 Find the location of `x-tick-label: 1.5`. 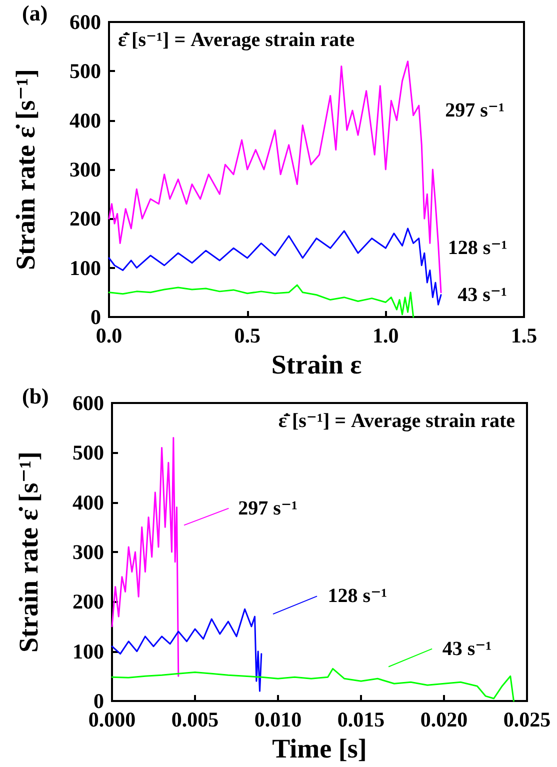

x-tick-label: 1.5 is located at coordinates (524, 336).